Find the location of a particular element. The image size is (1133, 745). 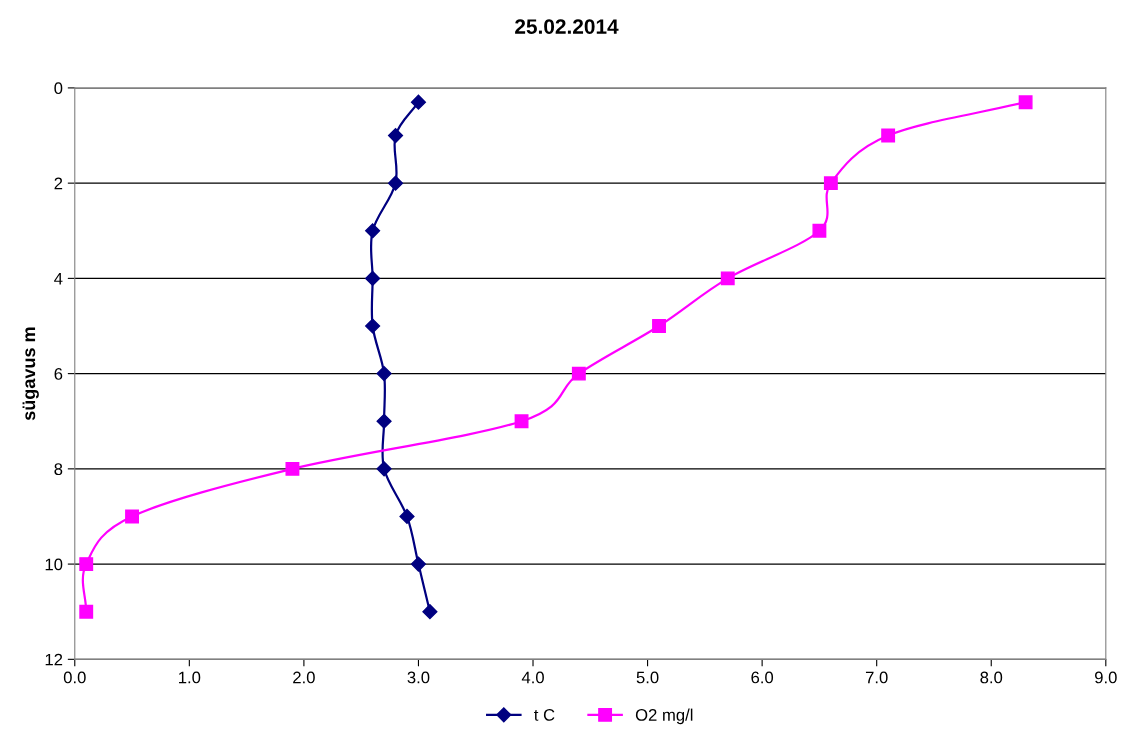

y-tick-label: 0 is located at coordinates (58, 88).